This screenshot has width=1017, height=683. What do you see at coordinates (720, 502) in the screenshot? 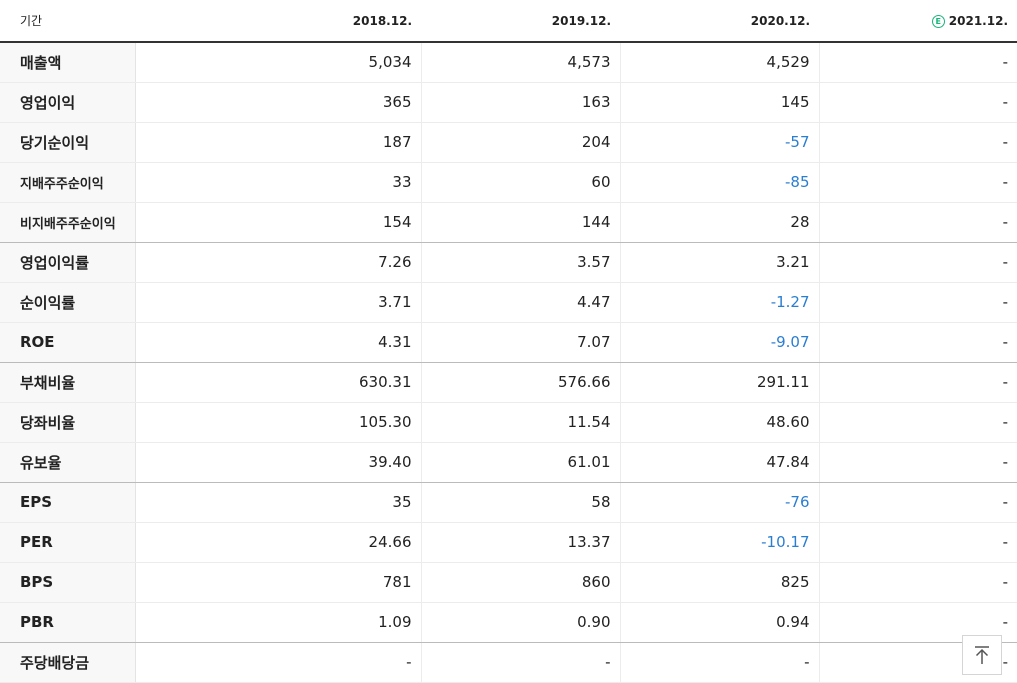
I see `table-cell: -76` at bounding box center [720, 502].